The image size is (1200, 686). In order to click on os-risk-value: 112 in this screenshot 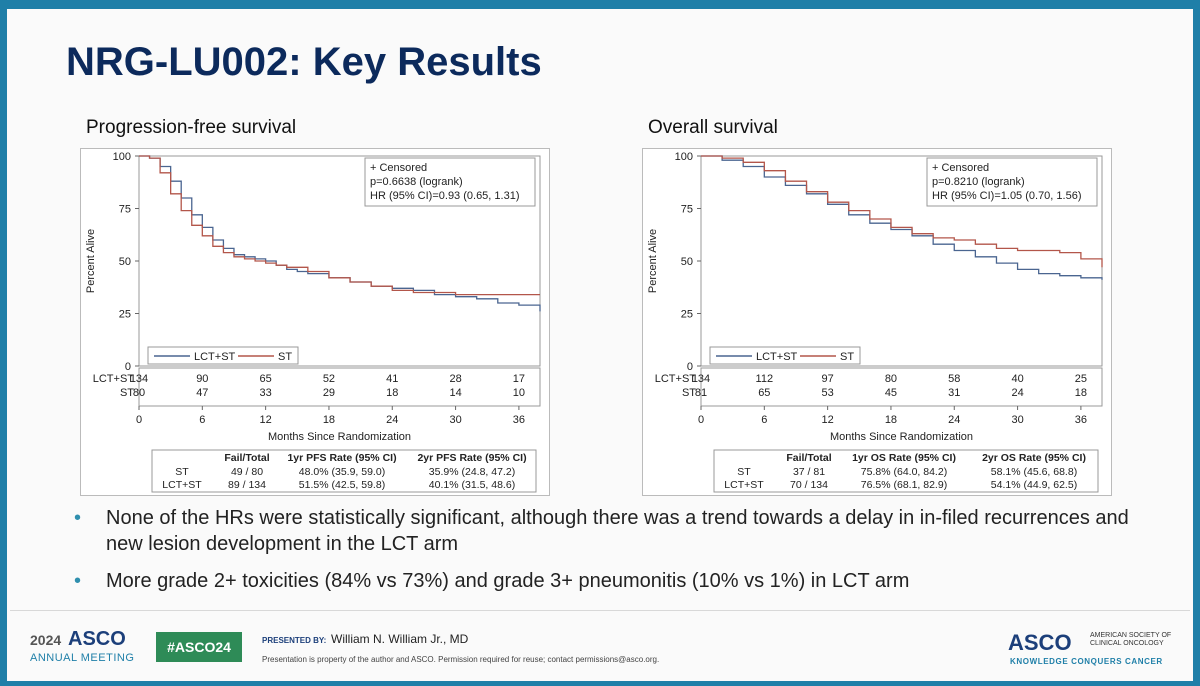, I will do `click(765, 379)`.